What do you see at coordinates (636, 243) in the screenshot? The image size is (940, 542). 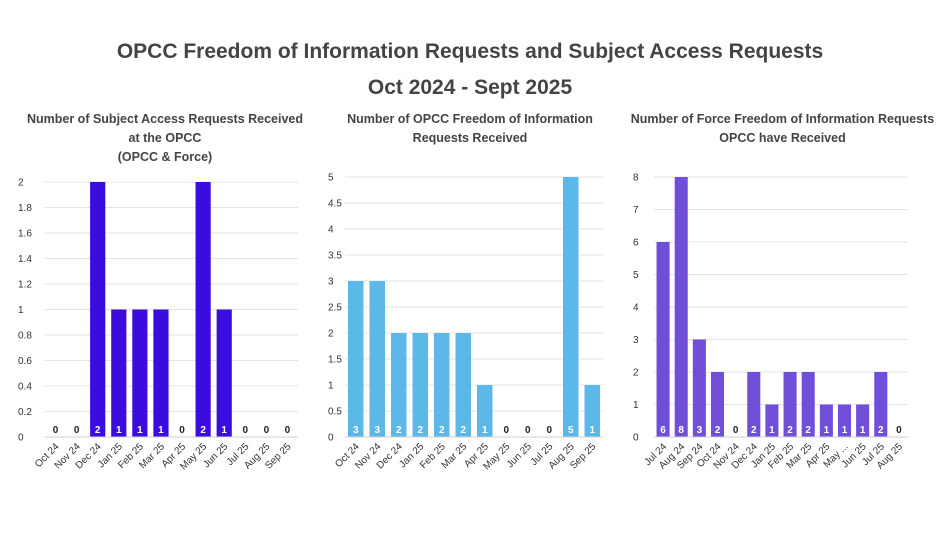 I see `force-foi-y-tick-label: 6` at bounding box center [636, 243].